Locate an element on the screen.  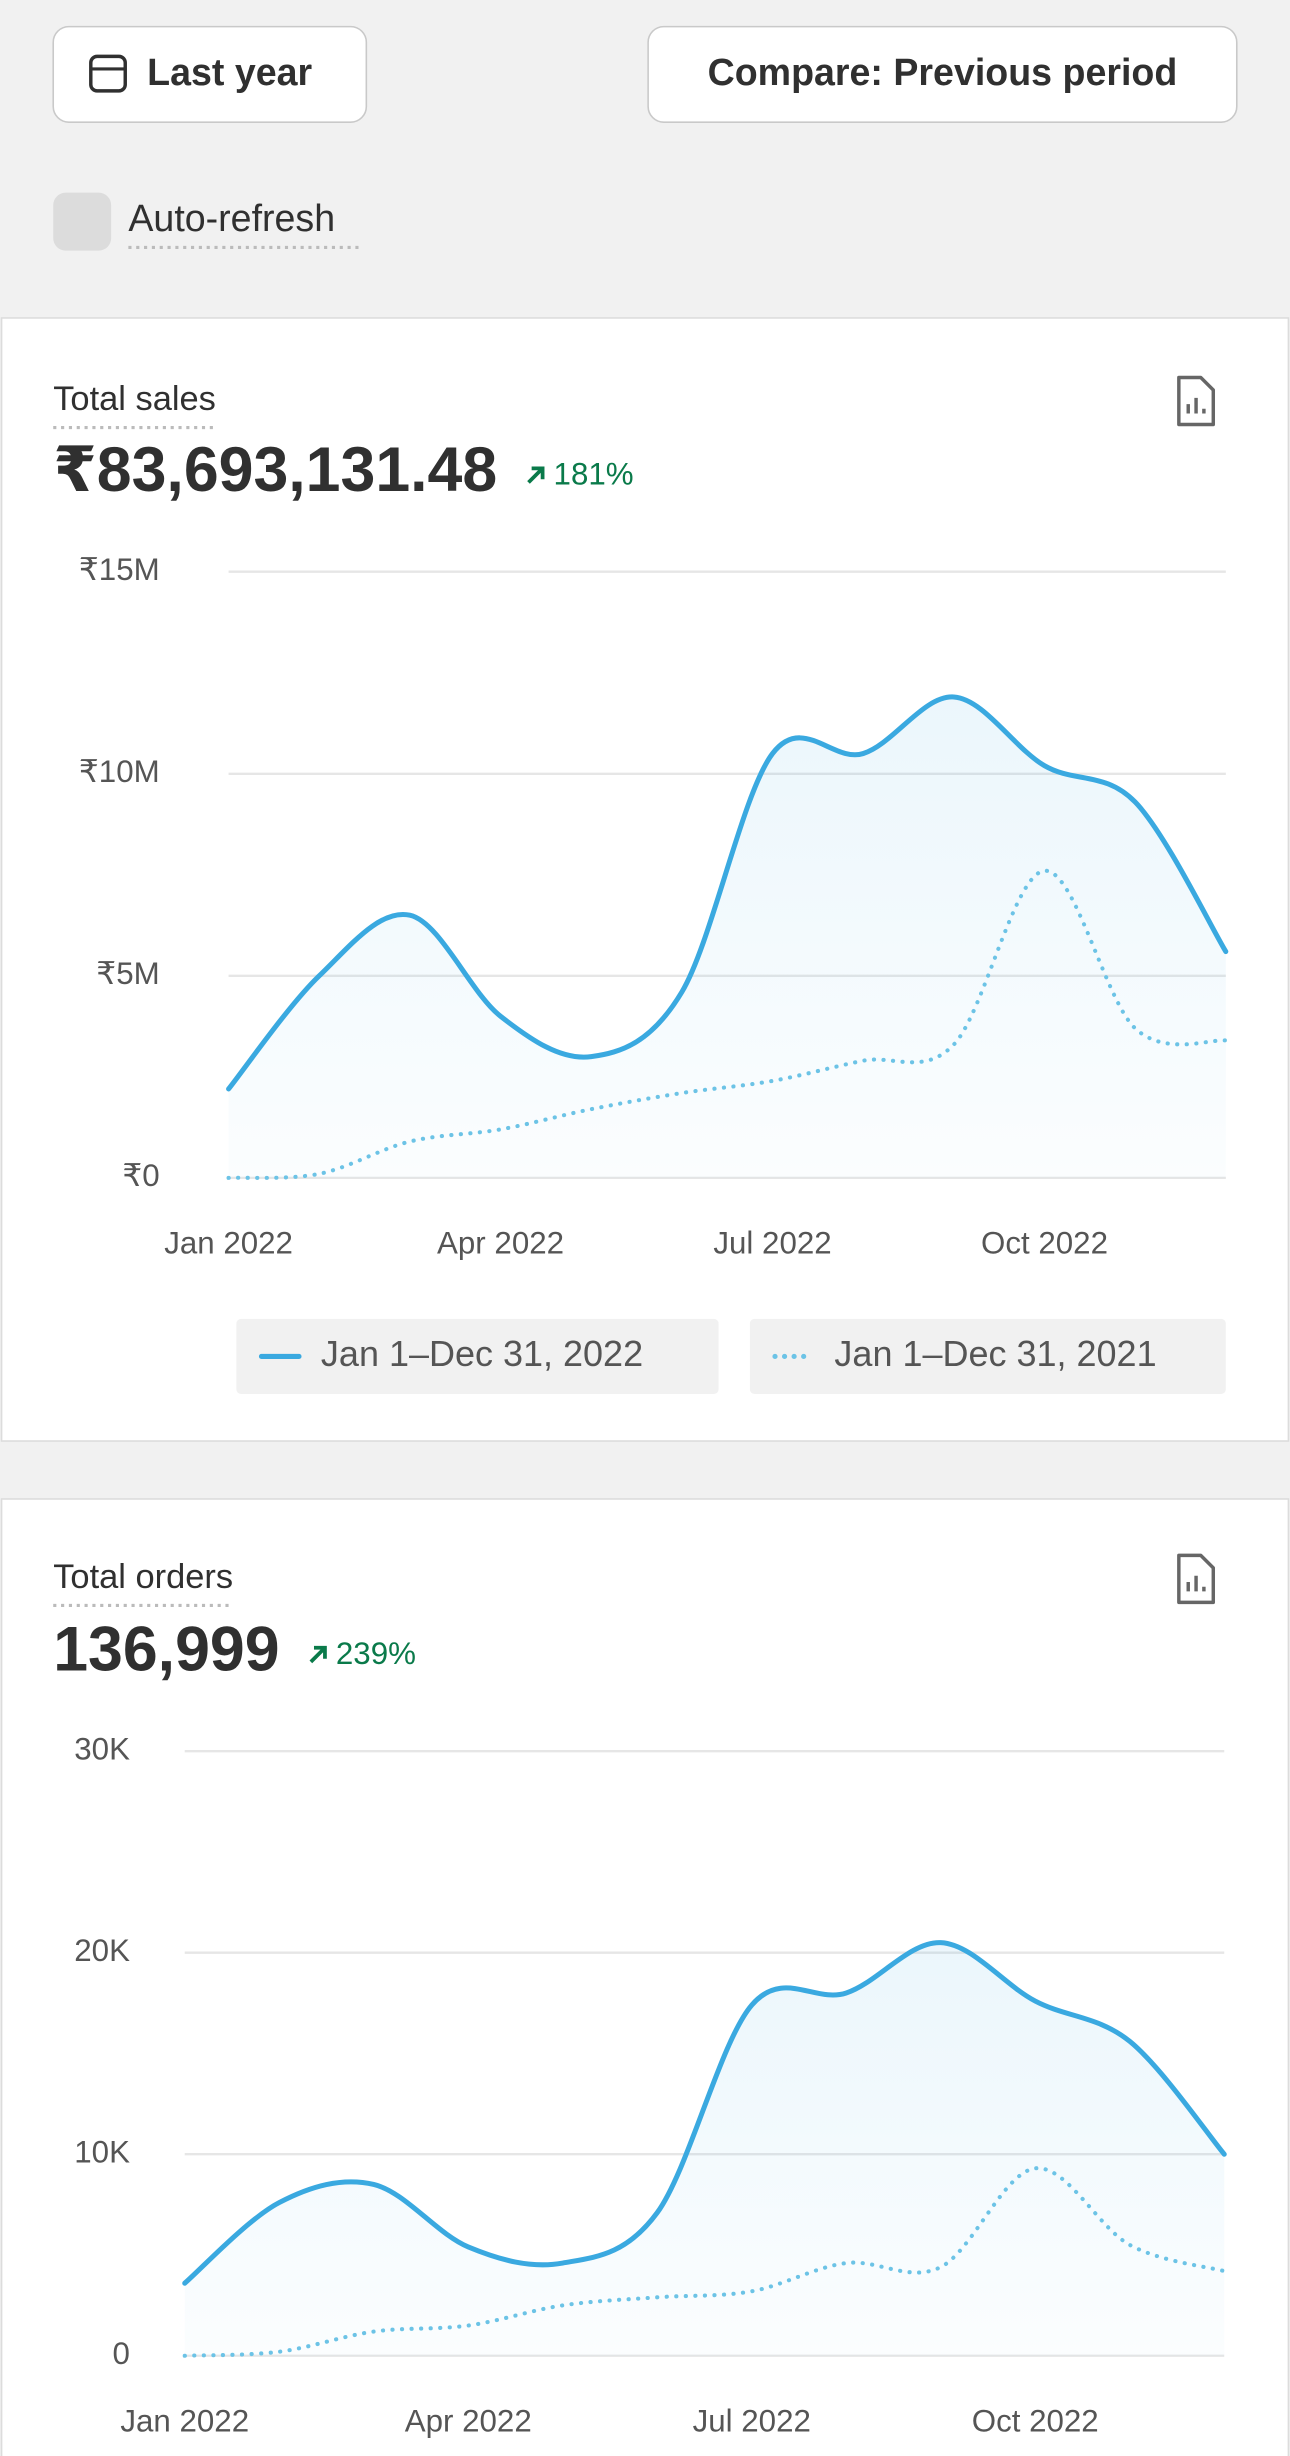
y-tick-label: ₹10M is located at coordinates (119, 771).